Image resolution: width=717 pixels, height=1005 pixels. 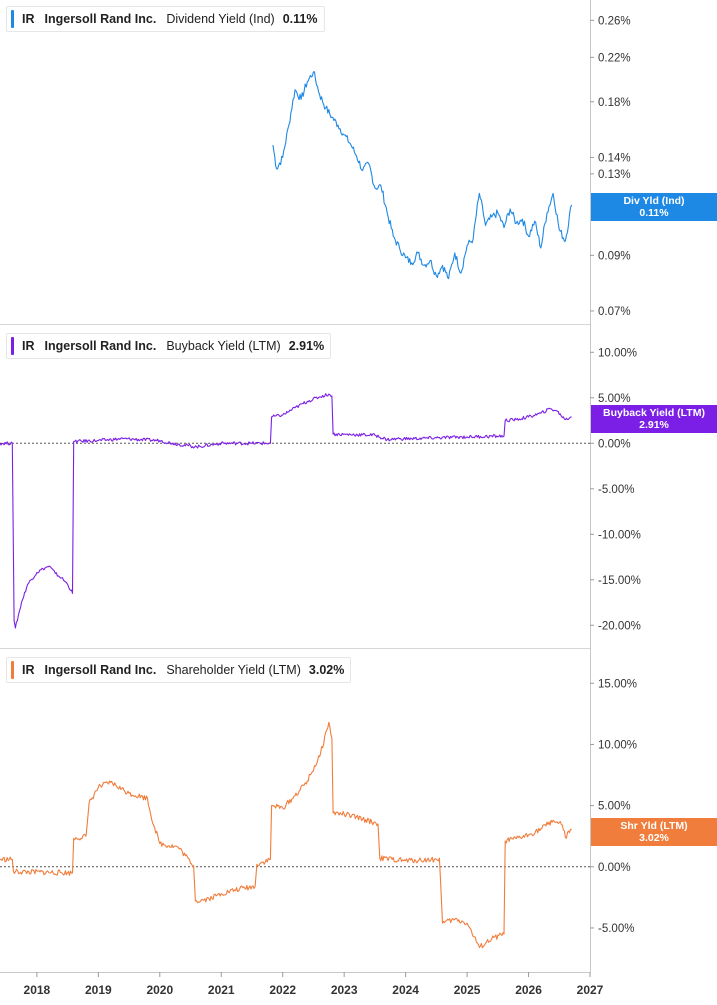 What do you see at coordinates (344, 990) in the screenshot?
I see `x-tick-label: 2023` at bounding box center [344, 990].